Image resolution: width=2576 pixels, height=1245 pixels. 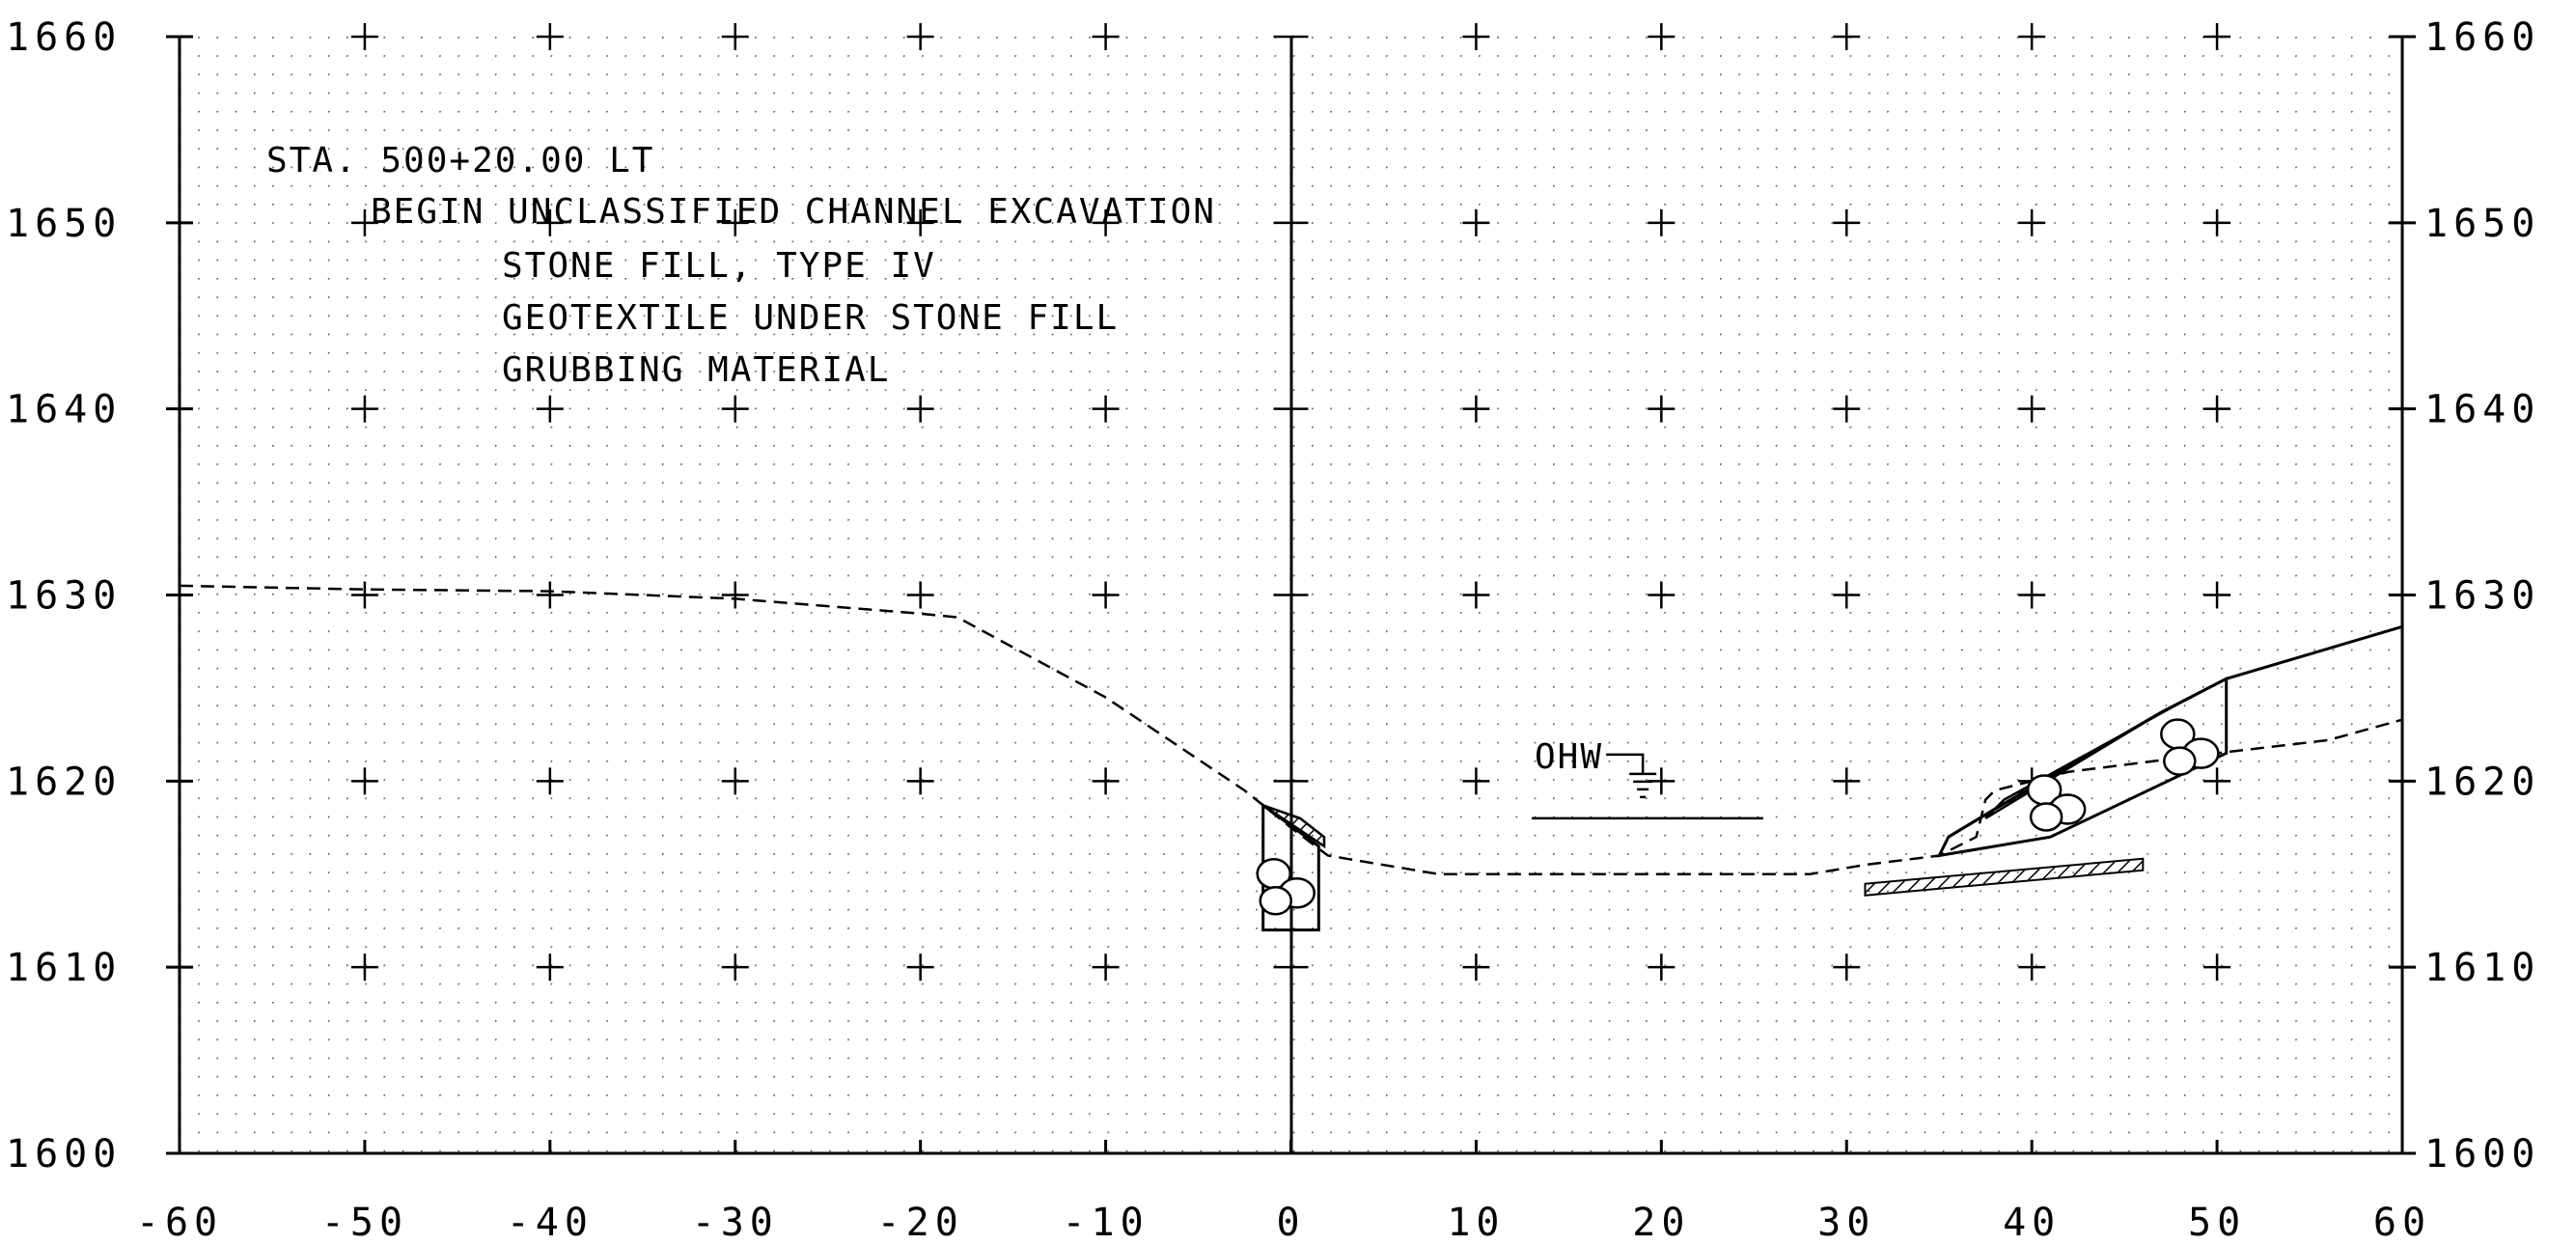 I want to click on y-axis-labels-left: 1660 1650 1640 1630 1620 1610 1600, so click(x=64, y=595).